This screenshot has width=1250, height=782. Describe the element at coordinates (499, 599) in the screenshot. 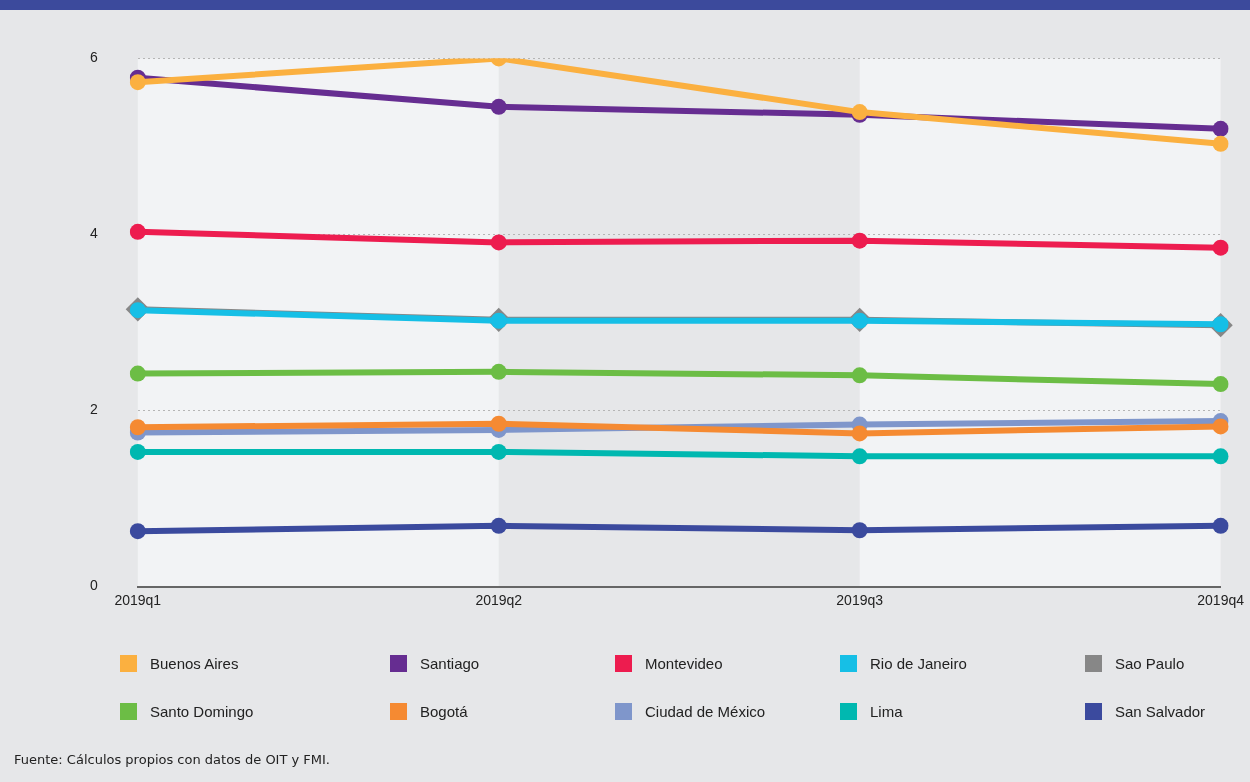

I see `x-tick-label: 2019q2` at that location.